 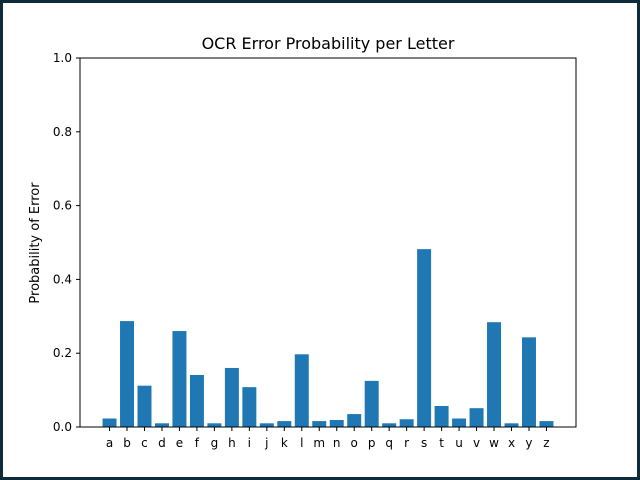 I want to click on bar-t, so click(x=441, y=416).